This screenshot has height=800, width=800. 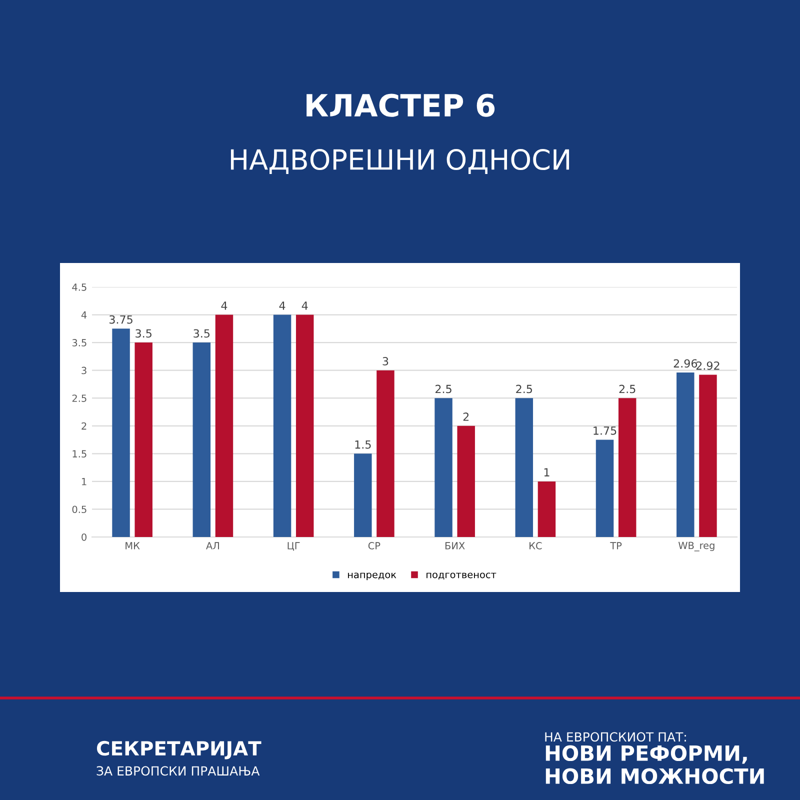 I want to click on x-tick-label: СР, so click(x=374, y=546).